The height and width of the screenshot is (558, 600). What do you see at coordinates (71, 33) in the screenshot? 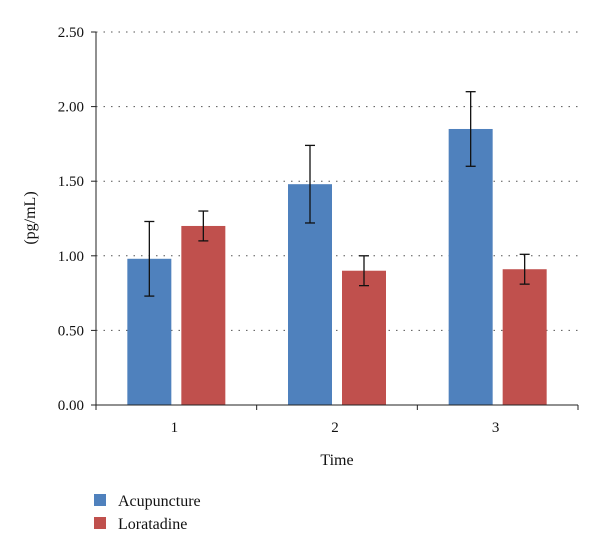
I see `y-tick-label: 2.50` at bounding box center [71, 33].